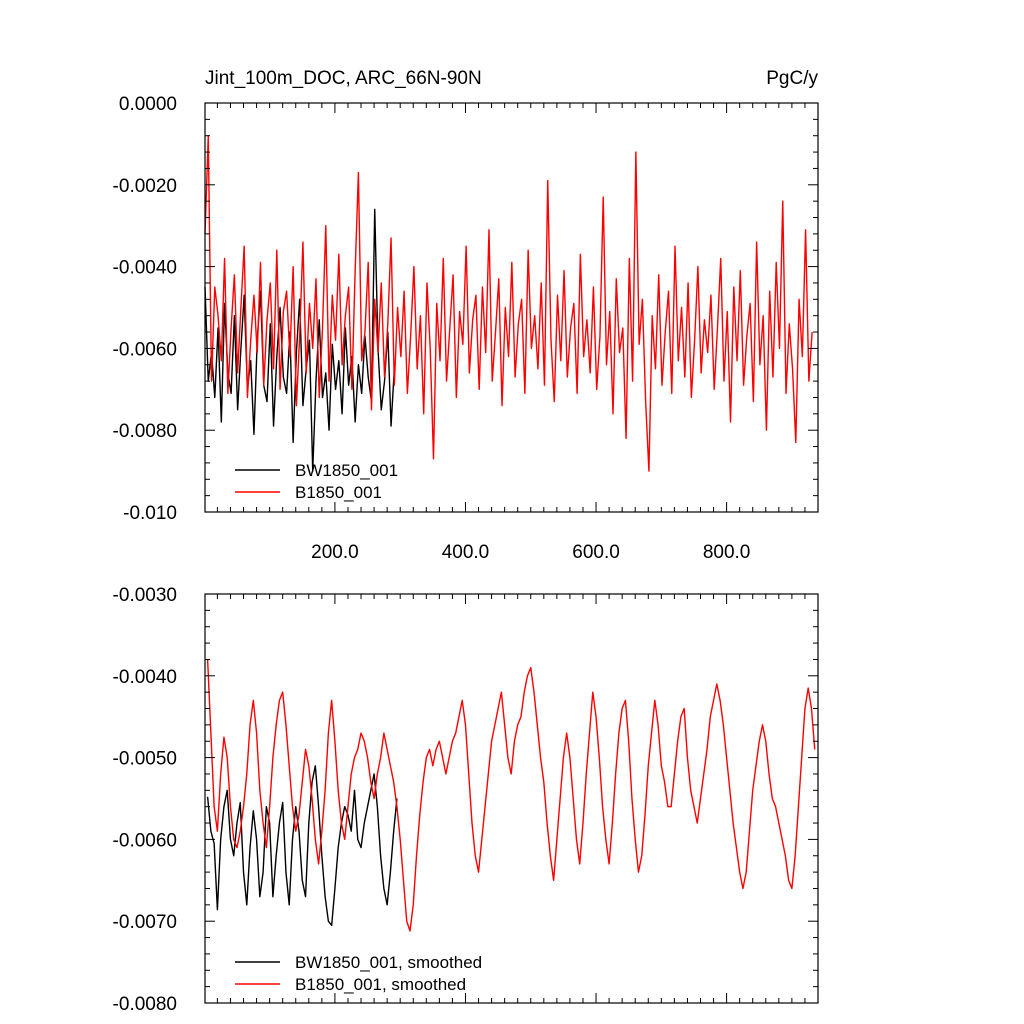 The image size is (1024, 1024). Describe the element at coordinates (145, 186) in the screenshot. I see `ytick-label-0-1: -0.0020` at that location.